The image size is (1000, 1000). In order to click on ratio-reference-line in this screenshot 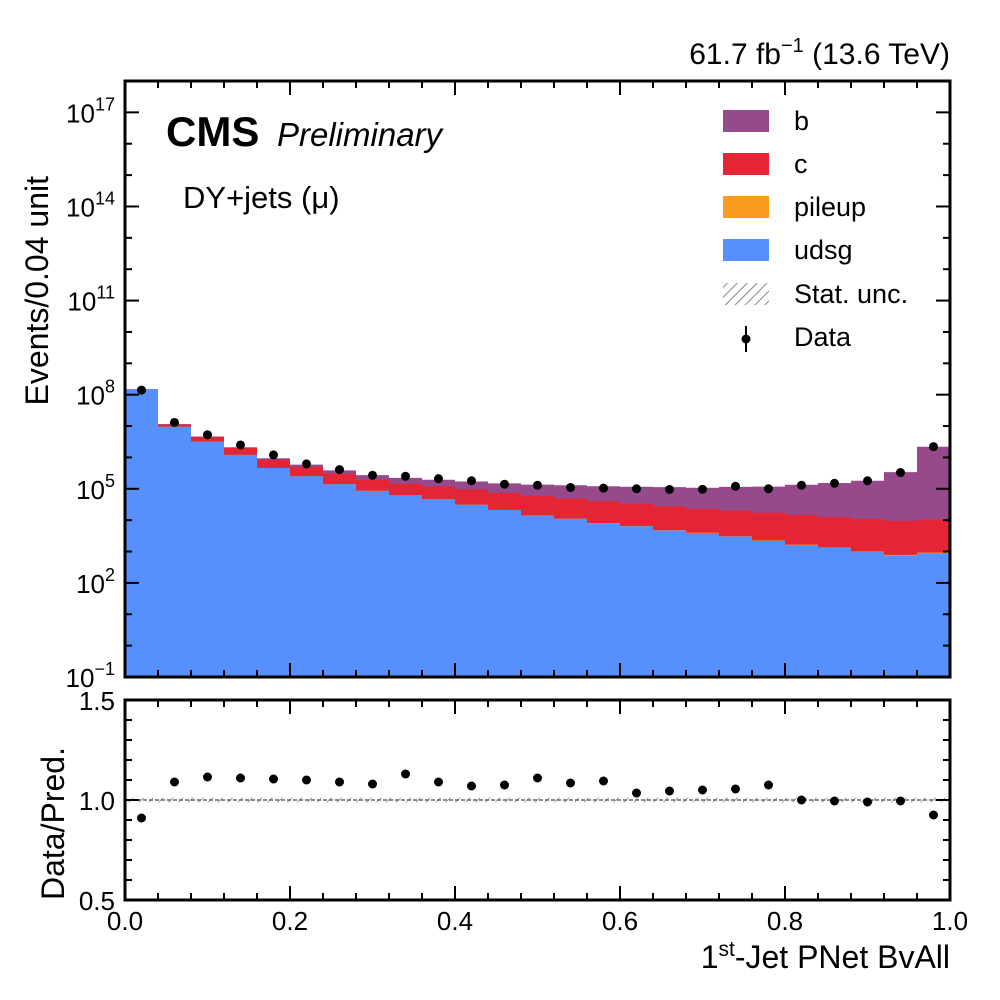, I will do `click(537, 800)`.